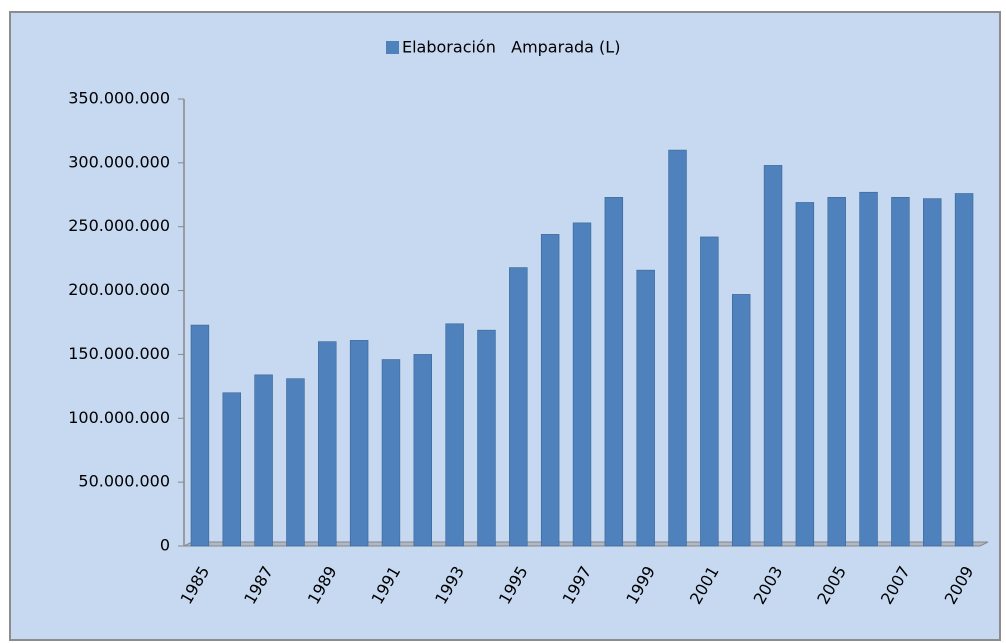  What do you see at coordinates (119, 353) in the screenshot?
I see `y-tick-label: 150.000.000` at bounding box center [119, 353].